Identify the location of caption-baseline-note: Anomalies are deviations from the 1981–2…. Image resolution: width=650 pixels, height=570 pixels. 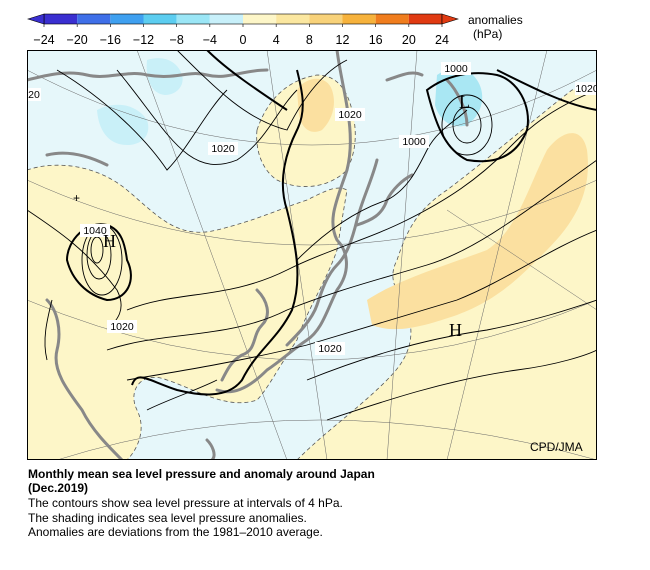
(175, 532).